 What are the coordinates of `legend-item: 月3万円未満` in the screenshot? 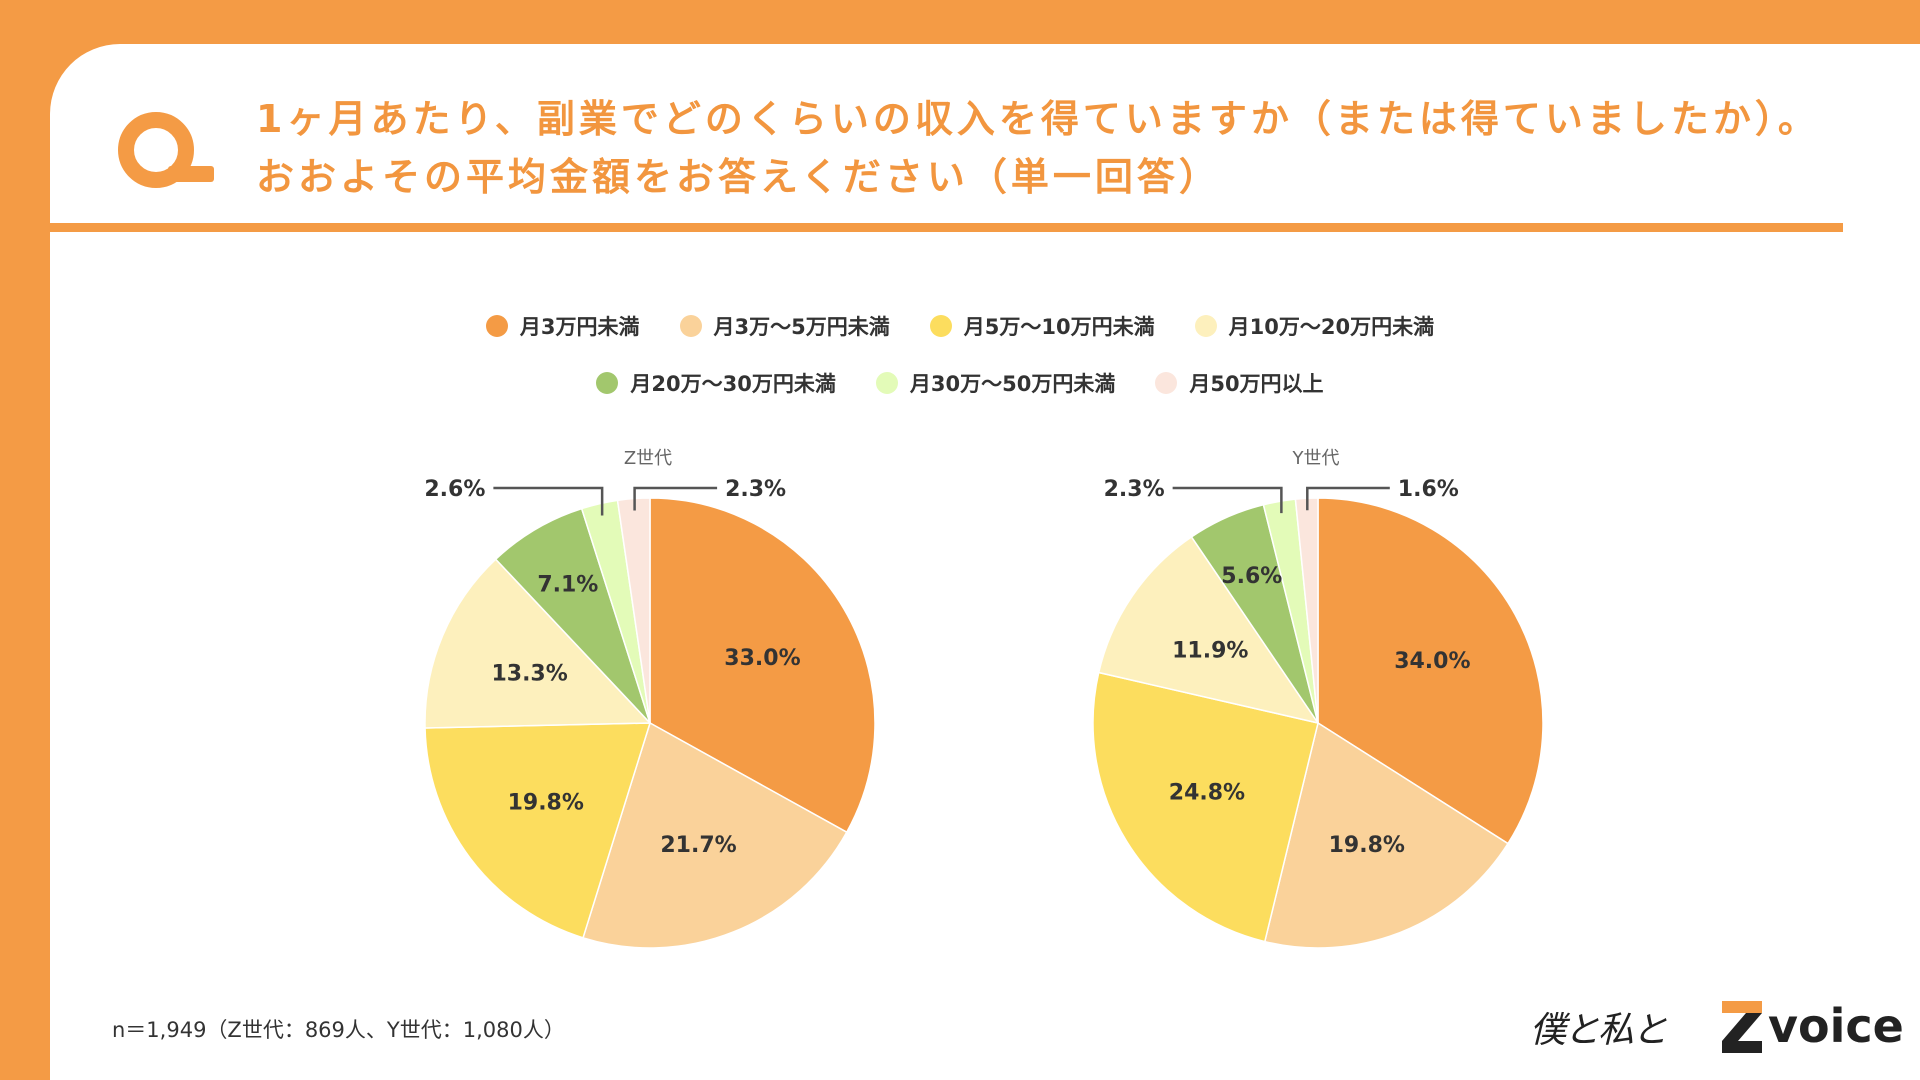 It's located at (562, 326).